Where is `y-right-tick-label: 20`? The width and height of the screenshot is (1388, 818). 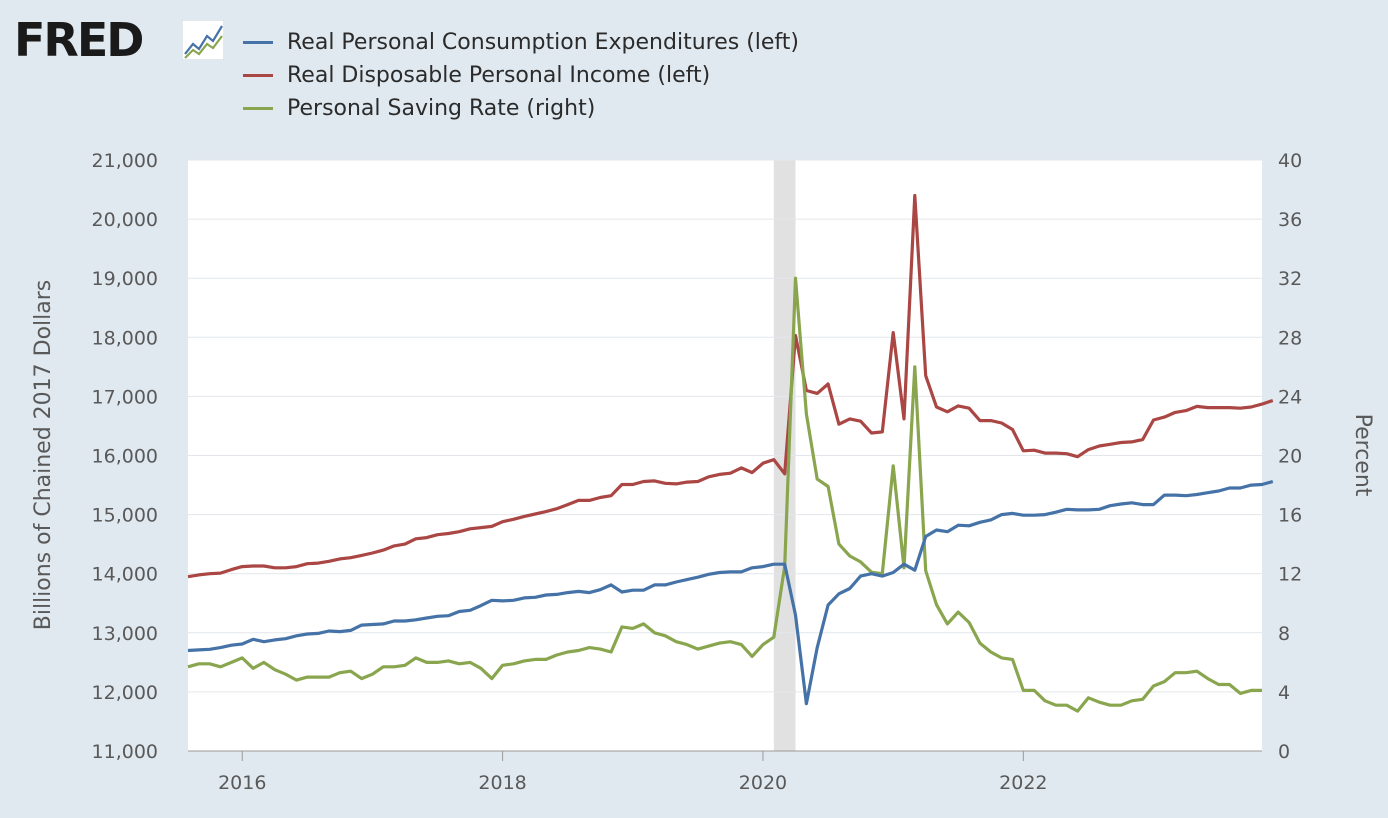 y-right-tick-label: 20 is located at coordinates (1290, 457).